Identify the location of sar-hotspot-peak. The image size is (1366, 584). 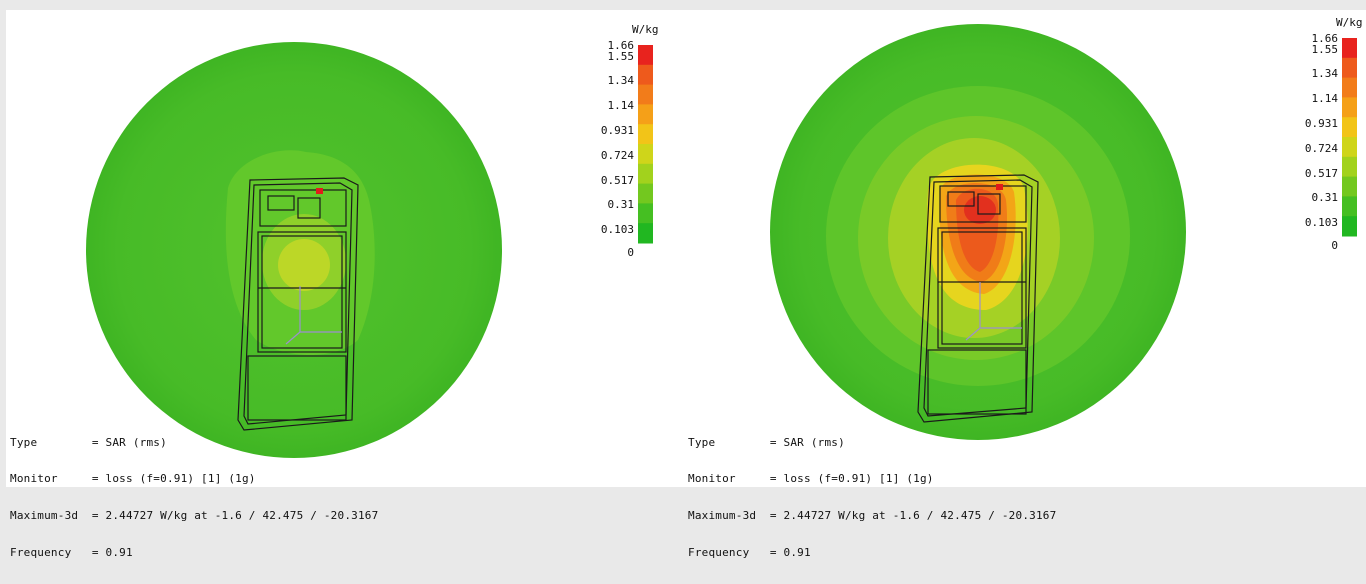
(980, 210).